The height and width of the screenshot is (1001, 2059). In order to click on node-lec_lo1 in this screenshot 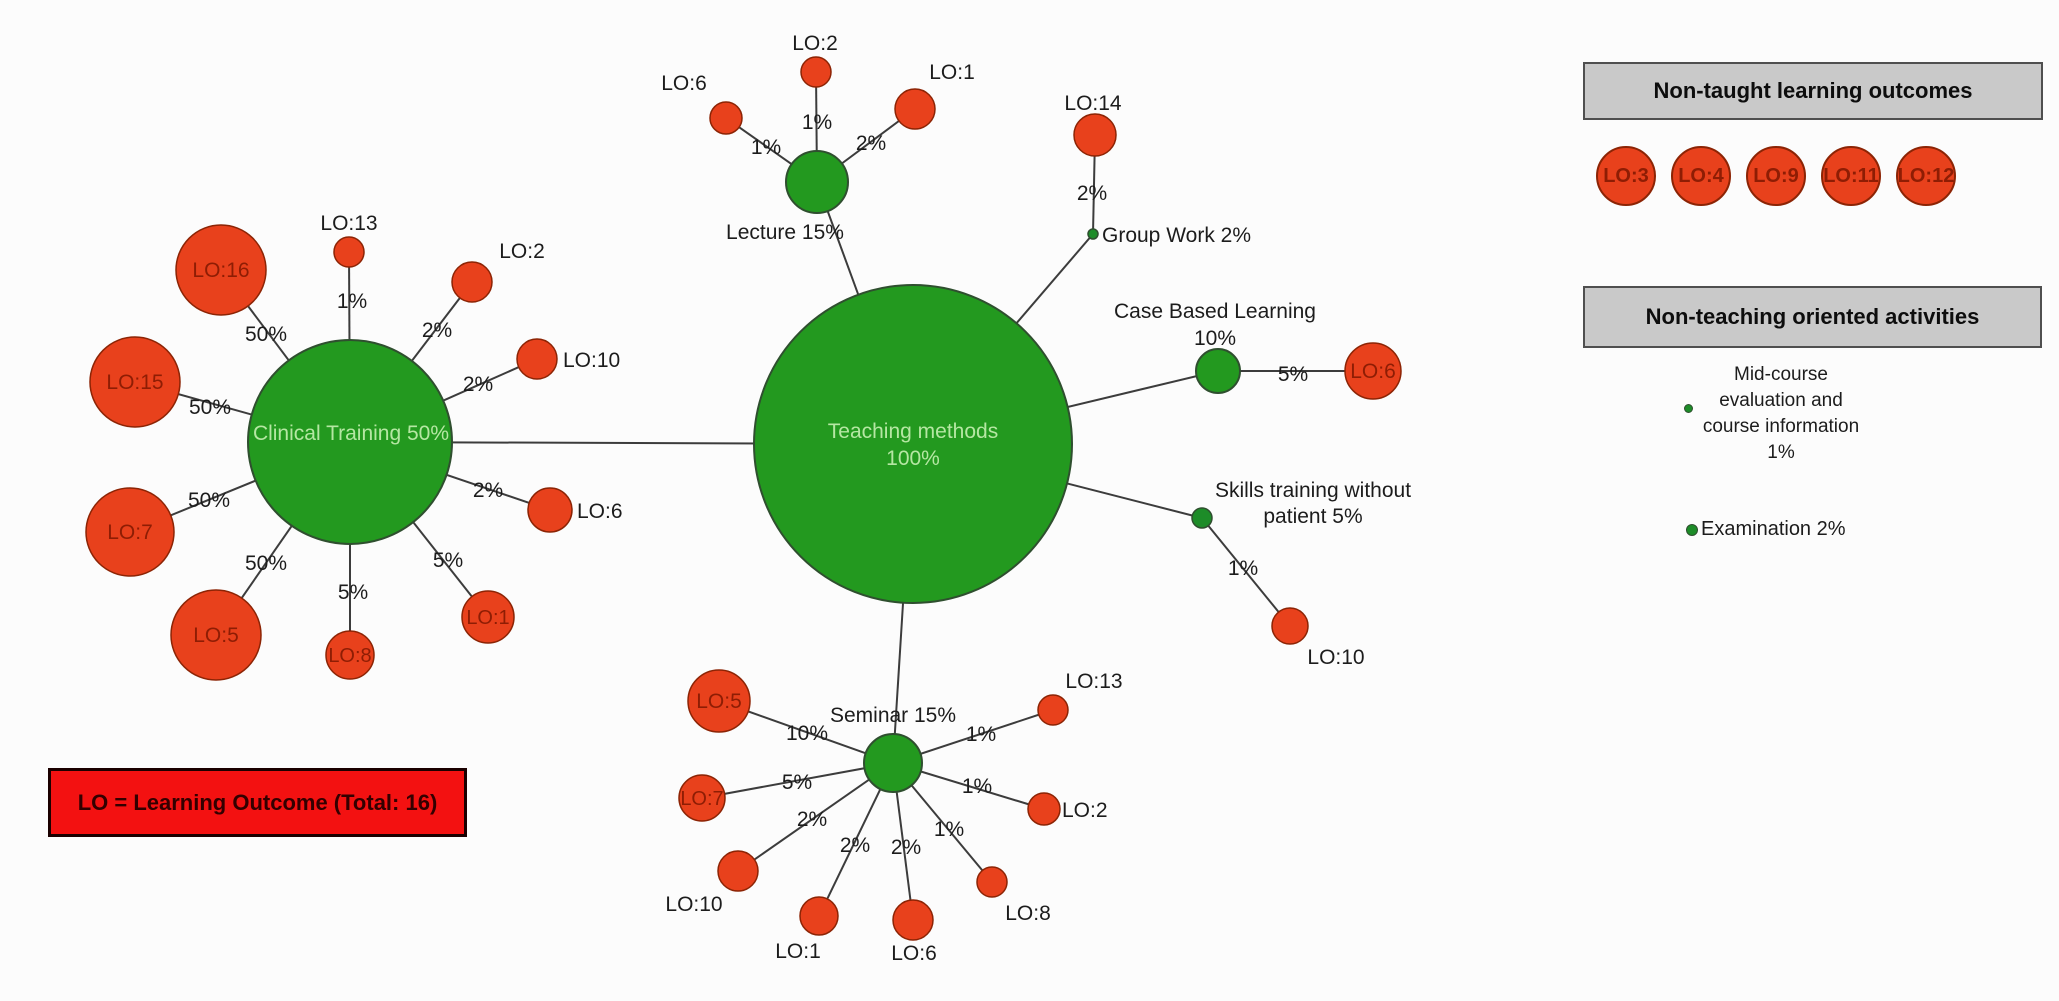, I will do `click(915, 109)`.